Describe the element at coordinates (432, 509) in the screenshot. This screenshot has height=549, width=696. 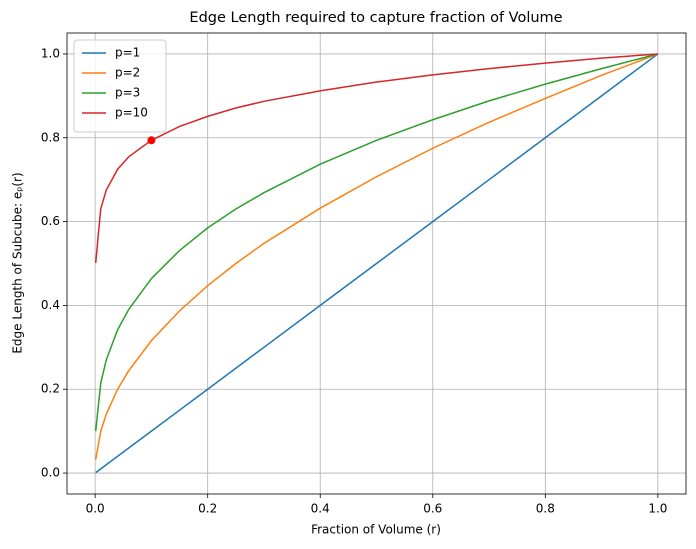
I see `x-tick-label: 0.6` at that location.